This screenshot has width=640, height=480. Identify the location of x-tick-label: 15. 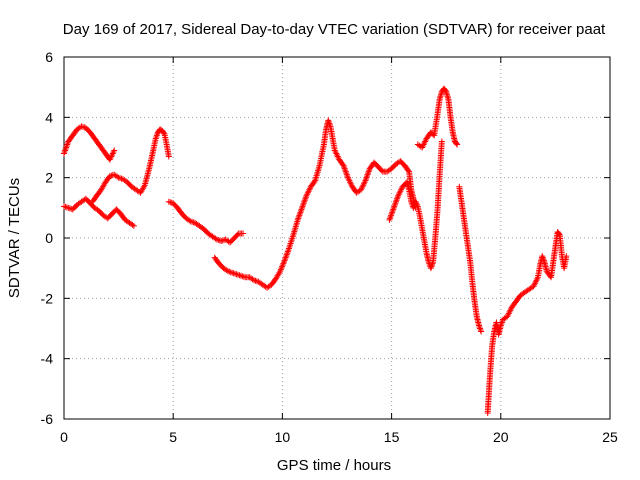
(392, 437).